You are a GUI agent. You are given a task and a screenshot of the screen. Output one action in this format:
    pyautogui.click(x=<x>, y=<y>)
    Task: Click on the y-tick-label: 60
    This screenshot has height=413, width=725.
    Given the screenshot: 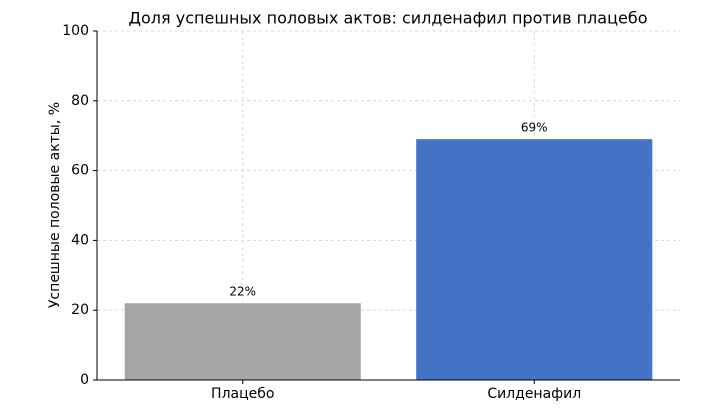 What is the action you would take?
    pyautogui.click(x=80, y=171)
    